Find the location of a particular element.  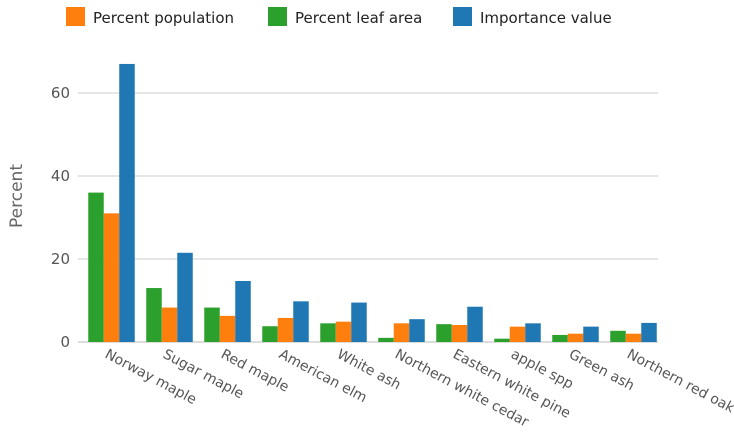

y-tick-label: 40 is located at coordinates (60, 176).